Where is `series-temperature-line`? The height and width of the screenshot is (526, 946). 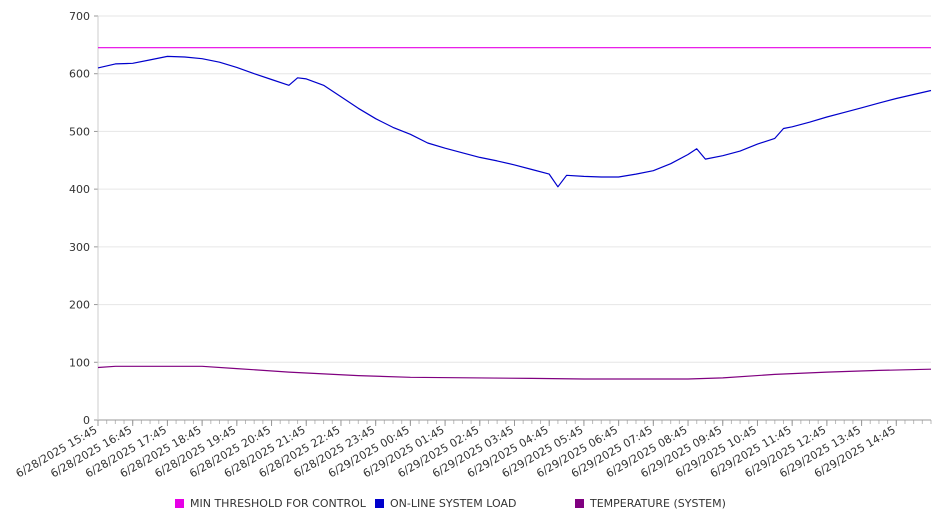
series-temperature-line is located at coordinates (514, 372).